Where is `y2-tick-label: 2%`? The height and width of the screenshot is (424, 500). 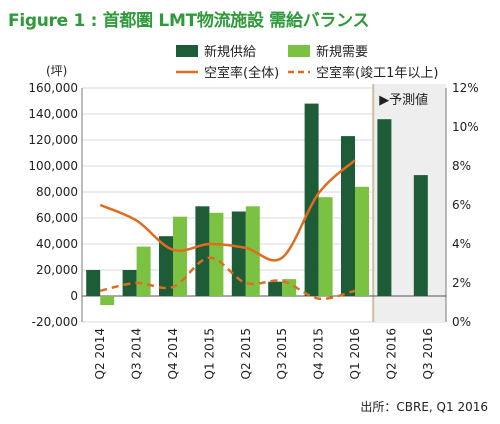 y2-tick-label: 2% is located at coordinates (461, 283).